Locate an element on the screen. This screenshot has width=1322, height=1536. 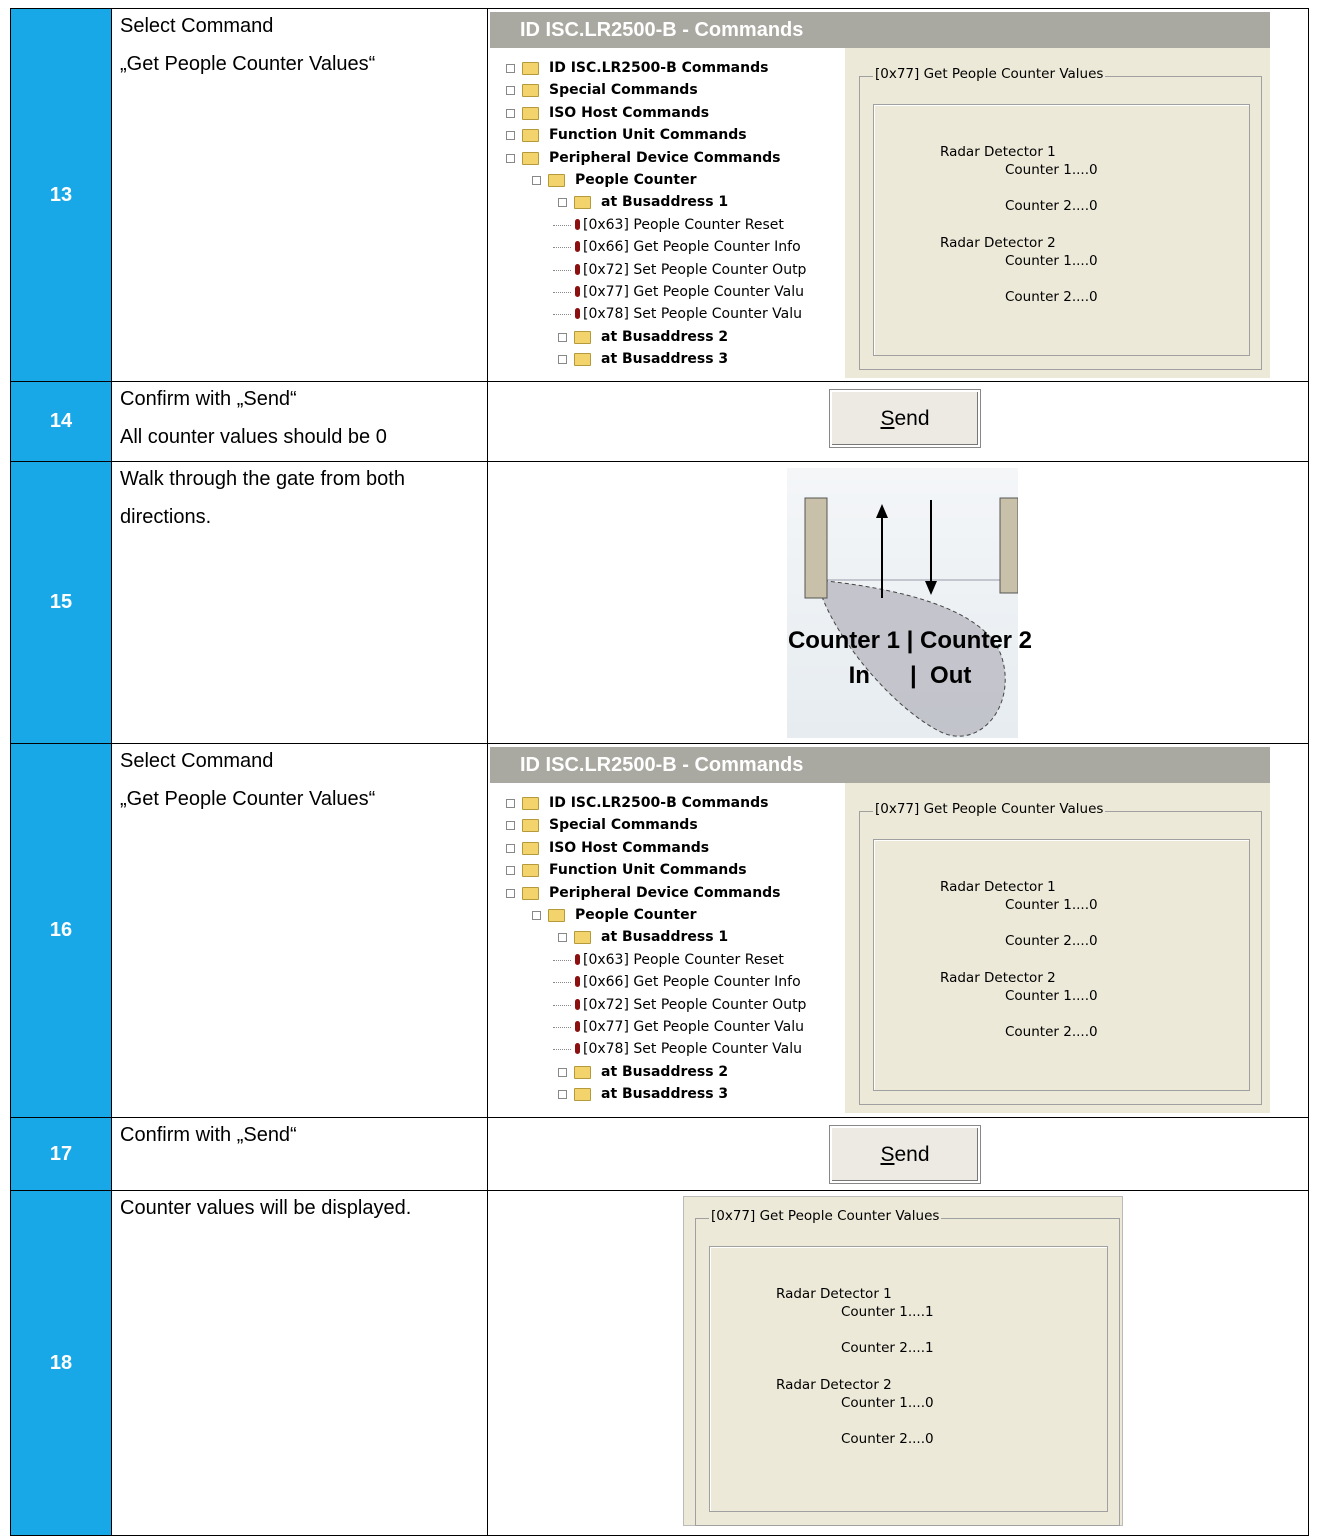
counter: Counter 2....1 is located at coordinates (887, 1348).